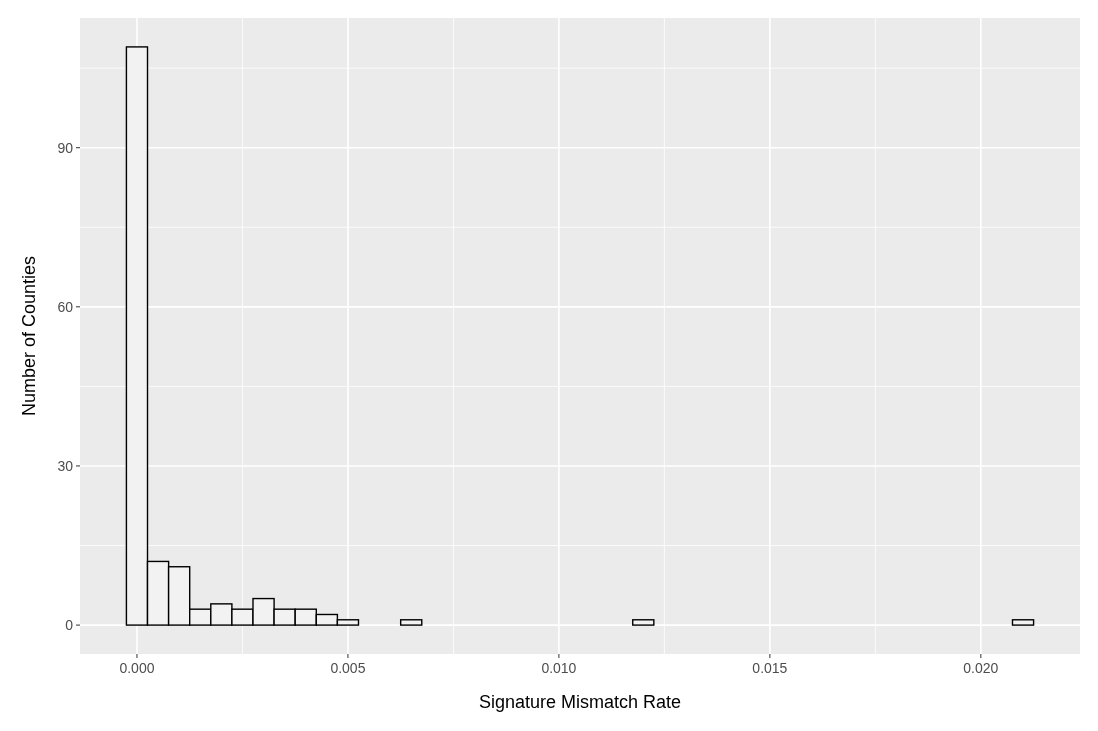 This screenshot has height=731, width=1098. Describe the element at coordinates (580, 702) in the screenshot. I see `x-axis-title: Signature Mismatch Rate` at that location.